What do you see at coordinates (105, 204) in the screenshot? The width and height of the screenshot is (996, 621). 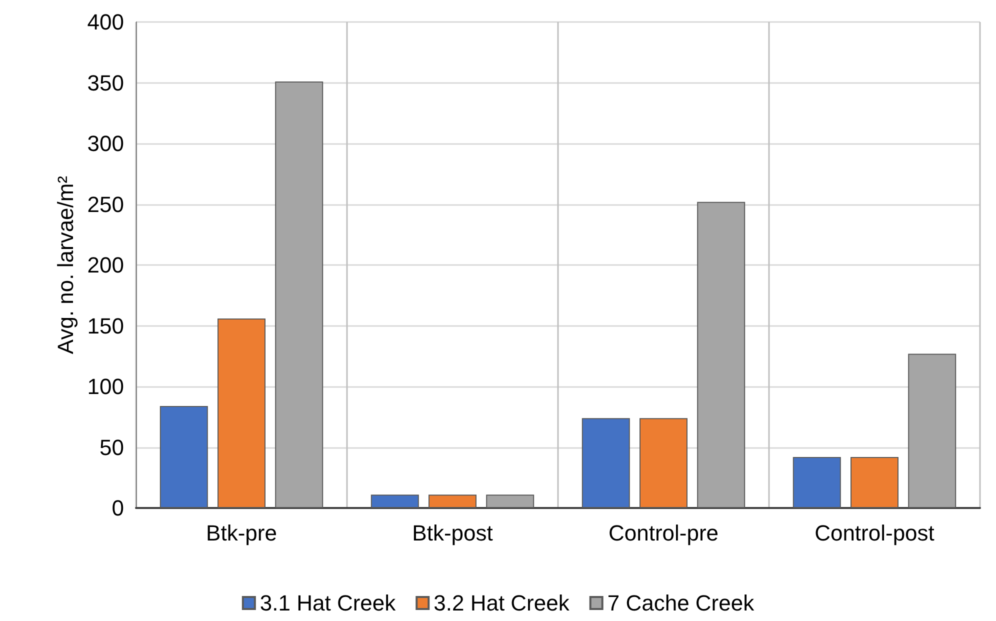 I see `y-tick-label: 250` at bounding box center [105, 204].